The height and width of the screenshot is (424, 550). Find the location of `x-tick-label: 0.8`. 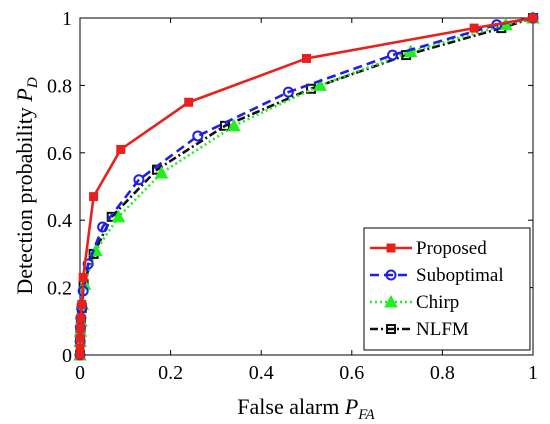

x-tick-label: 0.8 is located at coordinates (442, 373).